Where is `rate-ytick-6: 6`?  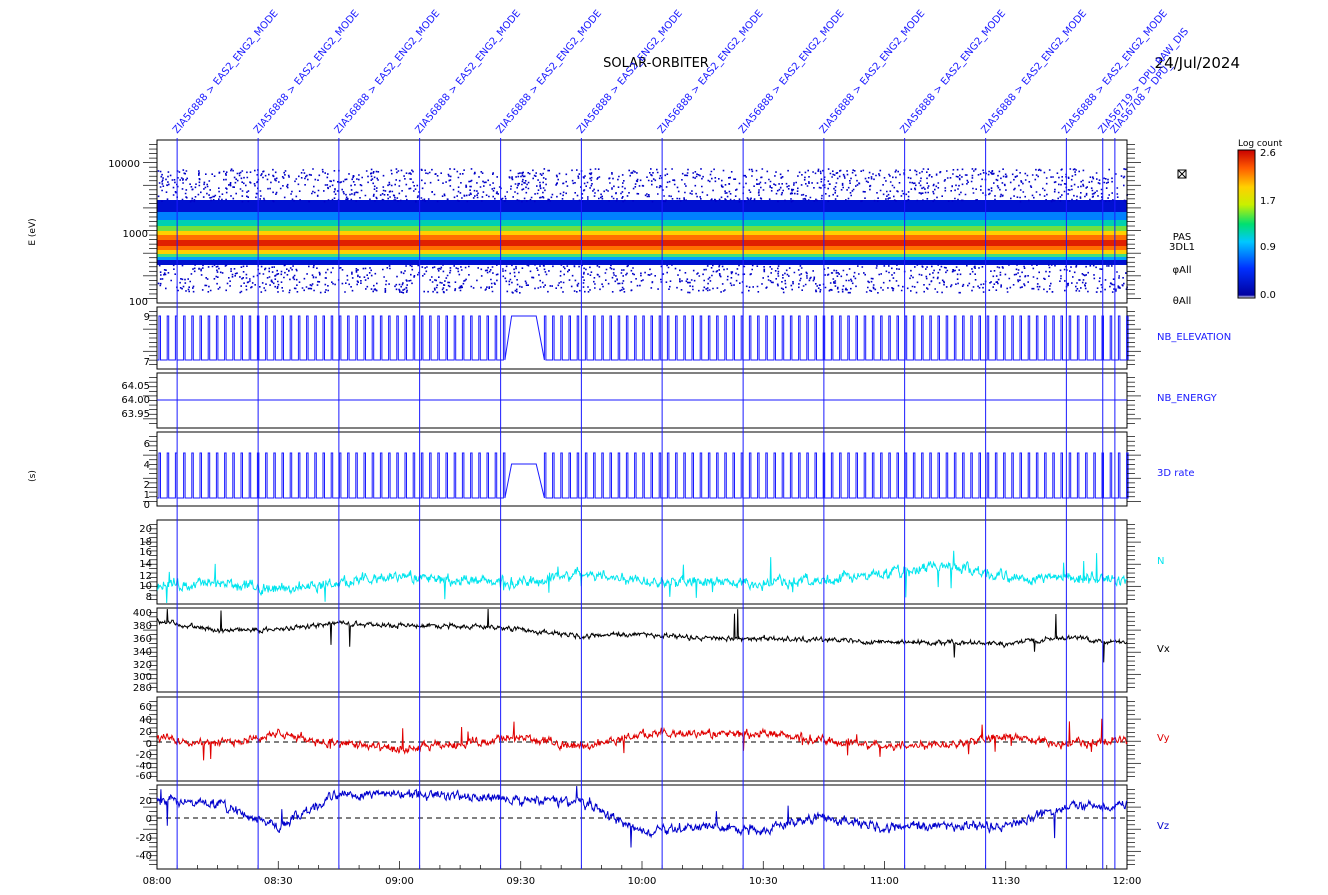
rate-ytick-6: 6 is located at coordinates (147, 444).